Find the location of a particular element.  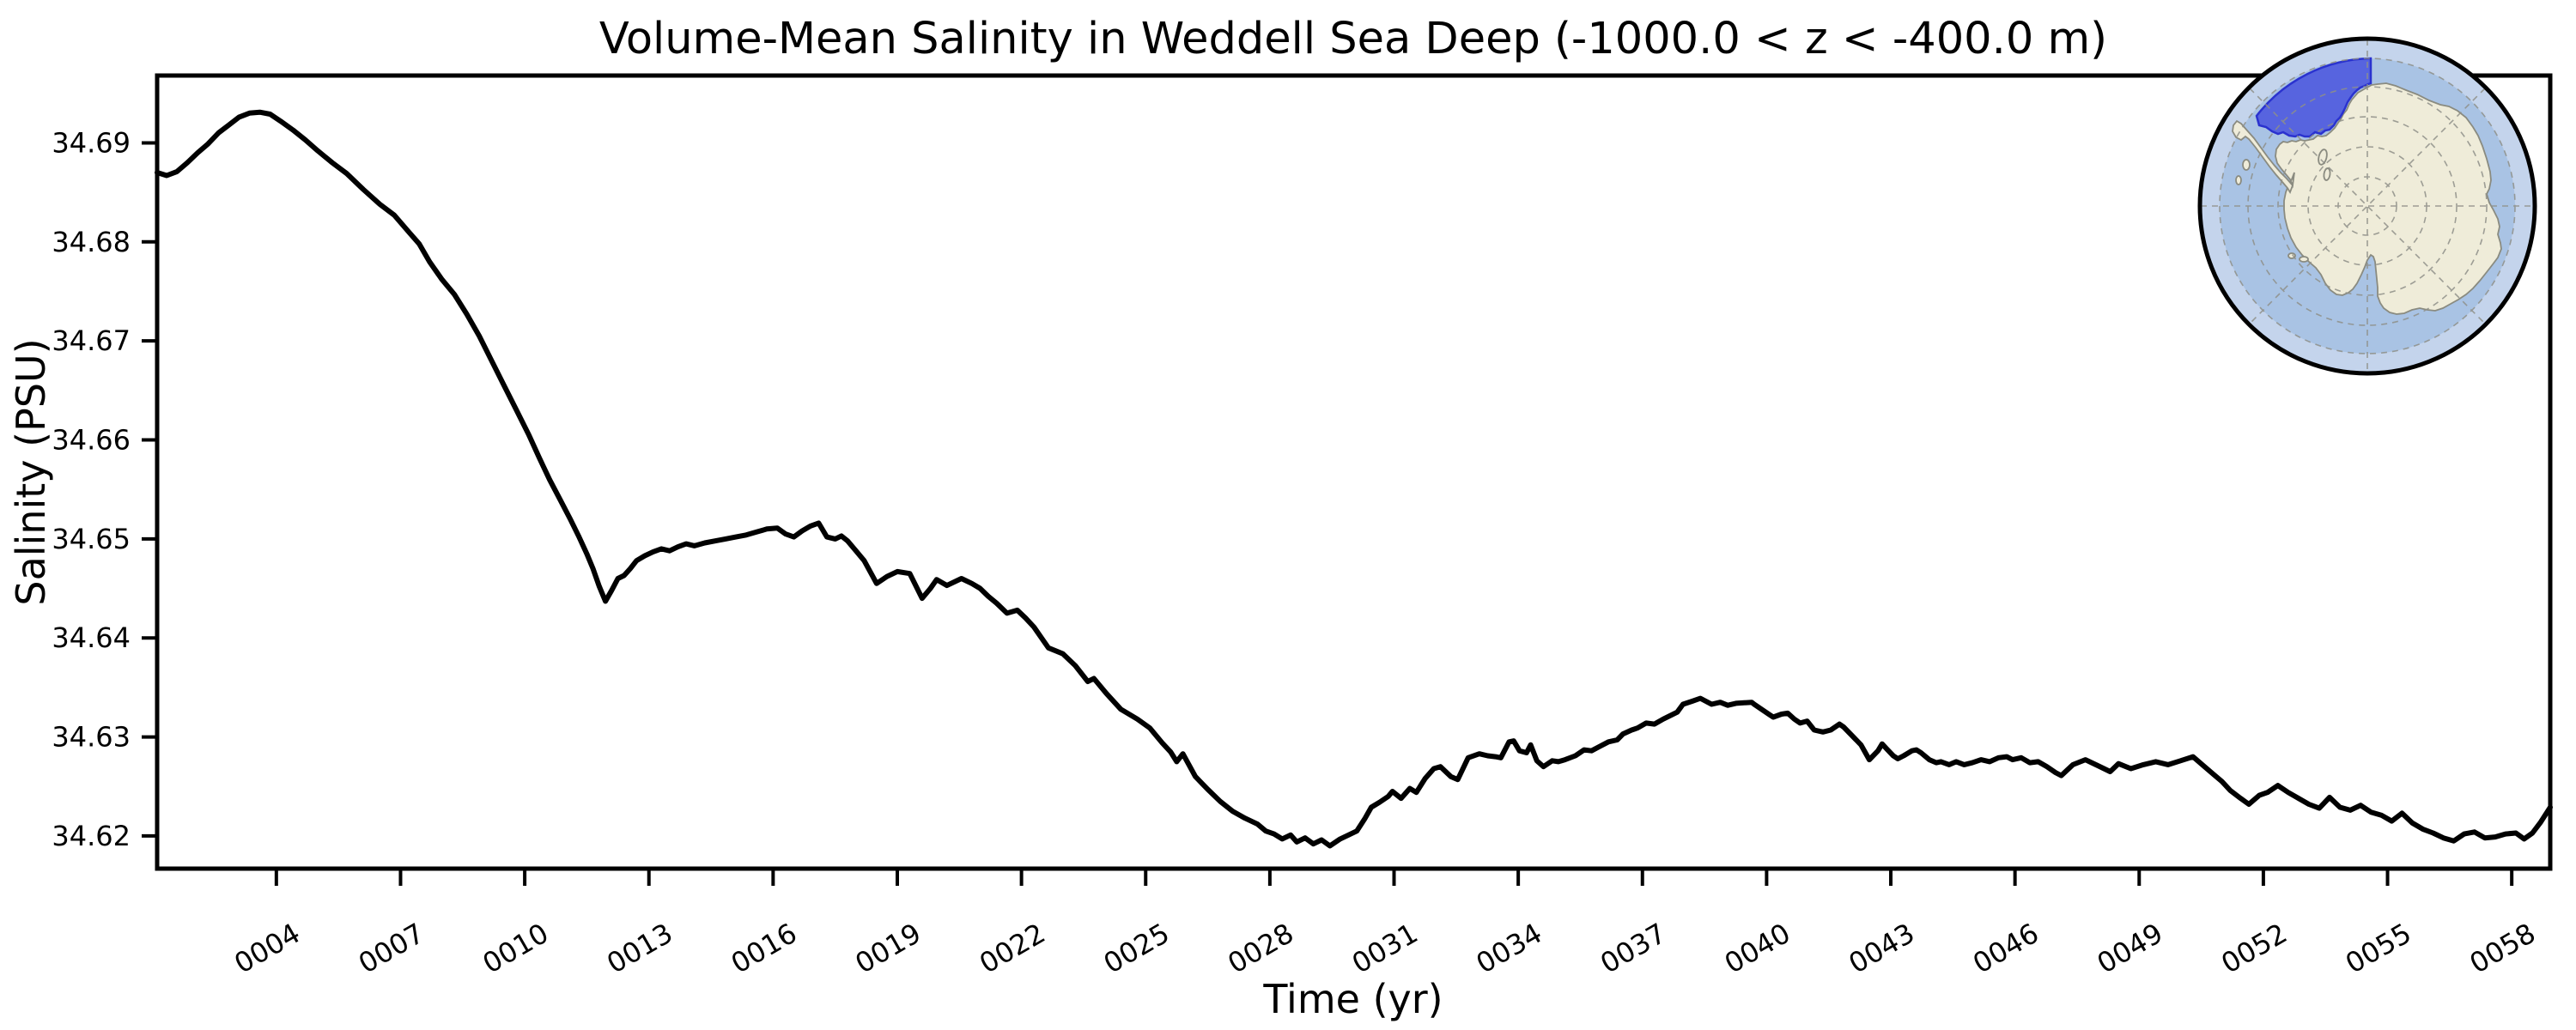

y-axis-ticks: 34.62 34.63 34.64 34.65 34.66 34.67 34.68 34.69 is located at coordinates (104, 489).